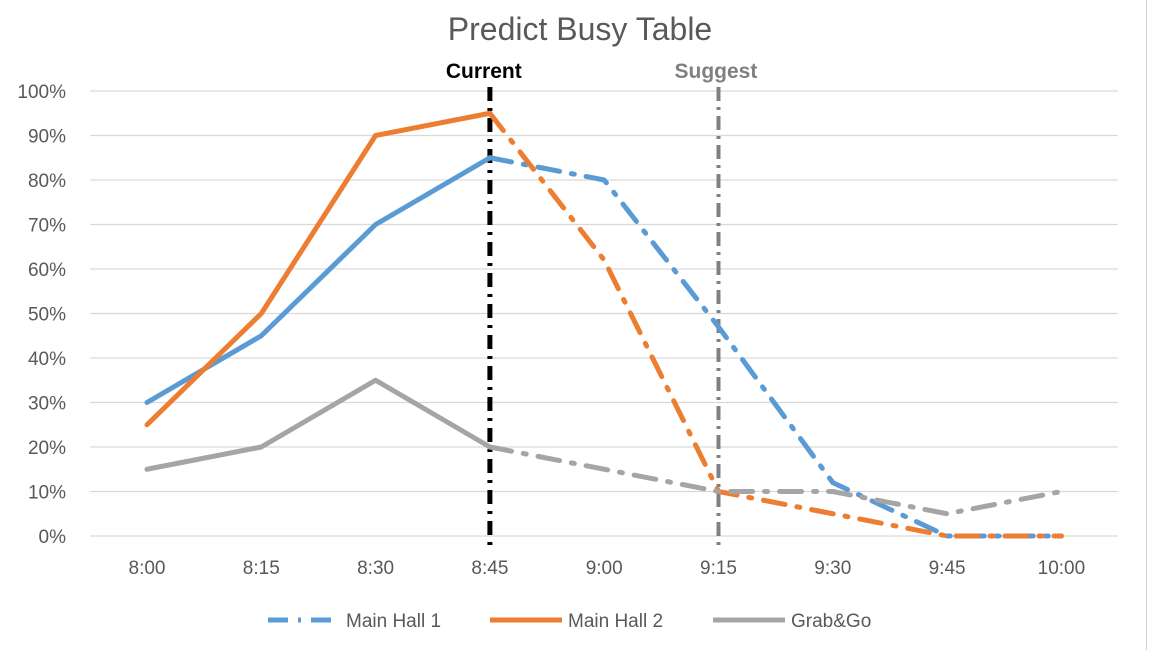  I want to click on y-tick-label: 0%, so click(53, 537).